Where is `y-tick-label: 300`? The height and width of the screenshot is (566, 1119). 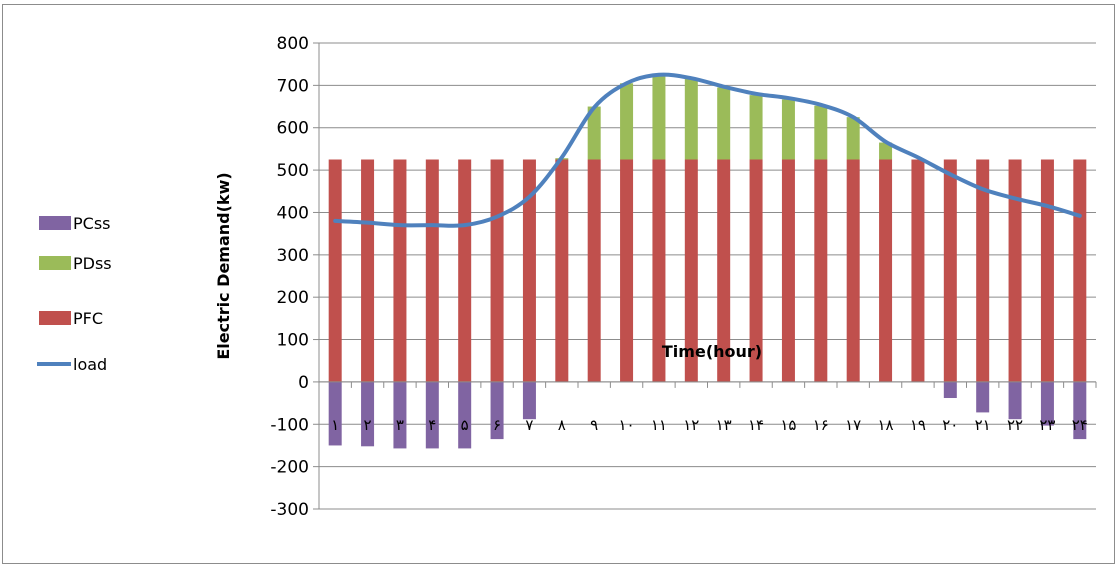
y-tick-label: 300 is located at coordinates (293, 256).